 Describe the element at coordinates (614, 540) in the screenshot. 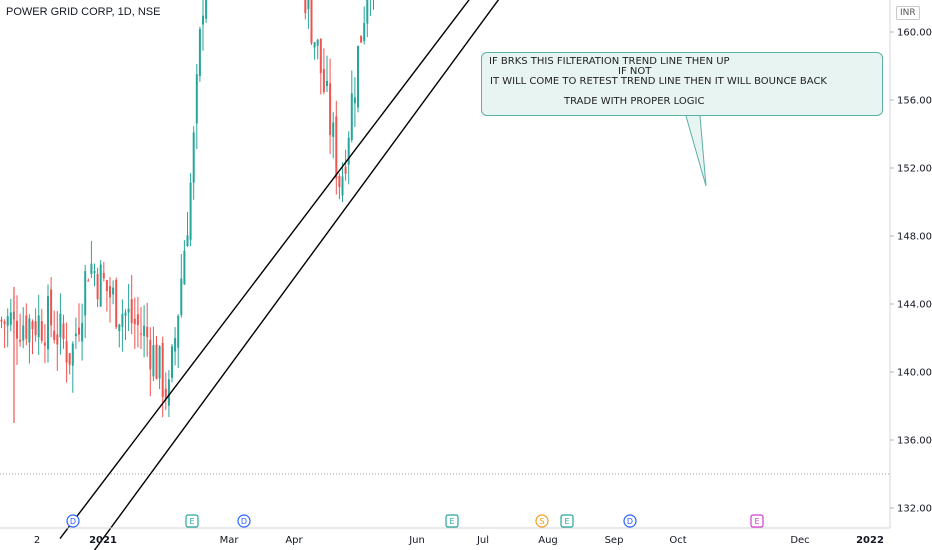

I see `x-tick-label: Sep` at that location.